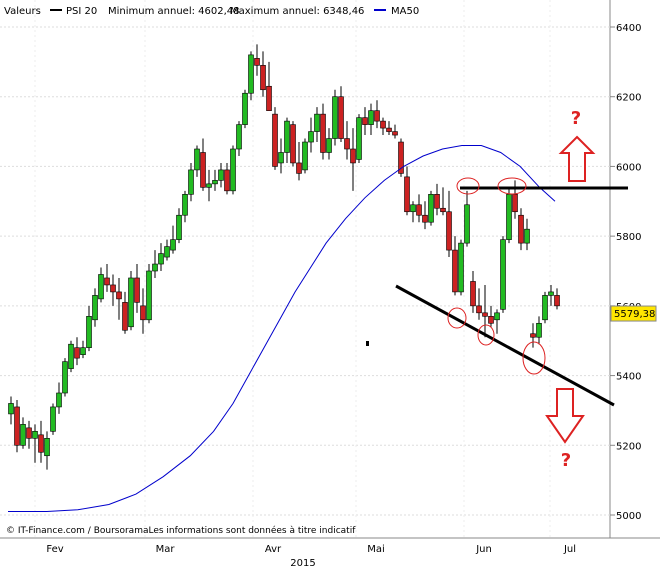 The image size is (660, 570). What do you see at coordinates (54, 549) in the screenshot?
I see `x-tick-label: Fev` at bounding box center [54, 549].